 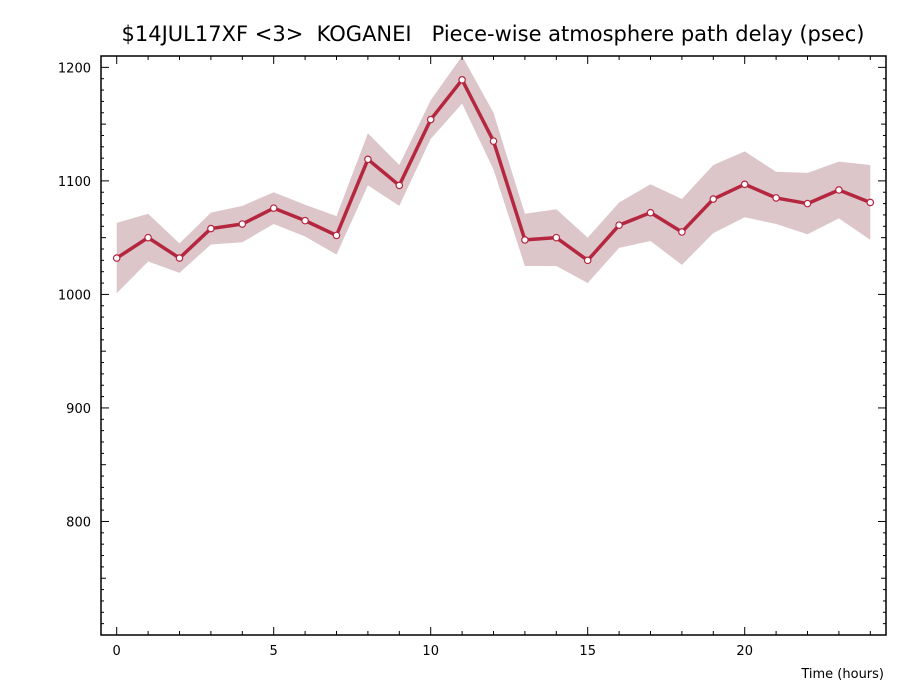 I want to click on x-tick-label: 0, so click(x=117, y=651).